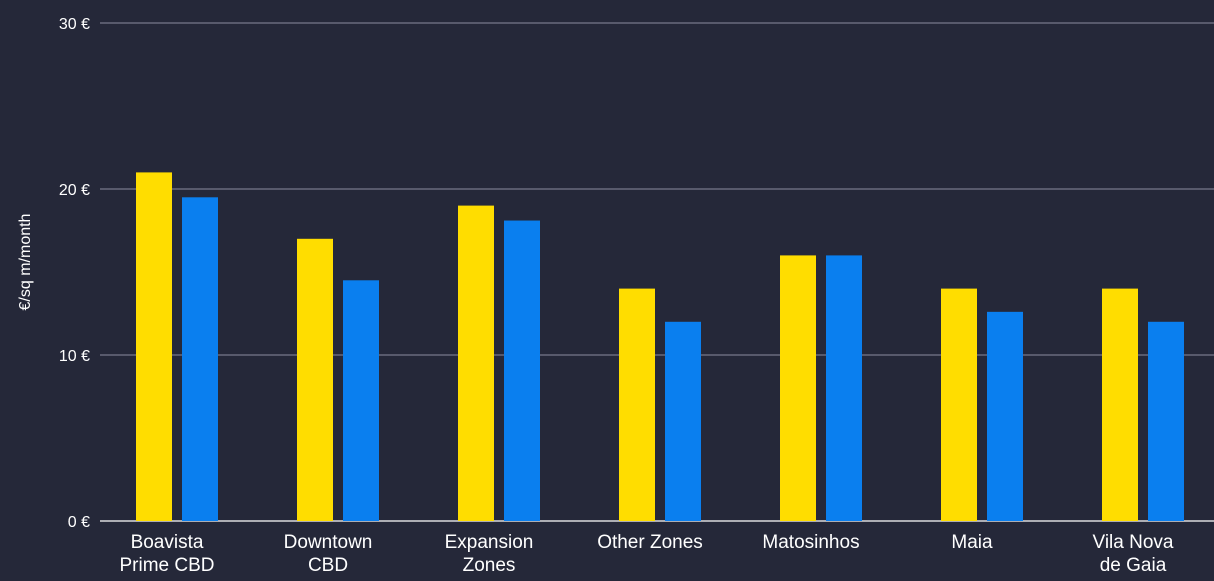 This screenshot has height=581, width=1214. What do you see at coordinates (74, 190) in the screenshot?
I see `y-tick-label: 20 €` at bounding box center [74, 190].